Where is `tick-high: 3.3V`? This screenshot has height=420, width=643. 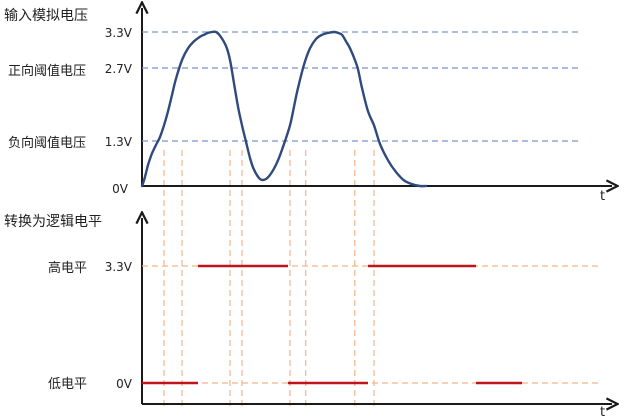
tick-high: 3.3V is located at coordinates (119, 267).